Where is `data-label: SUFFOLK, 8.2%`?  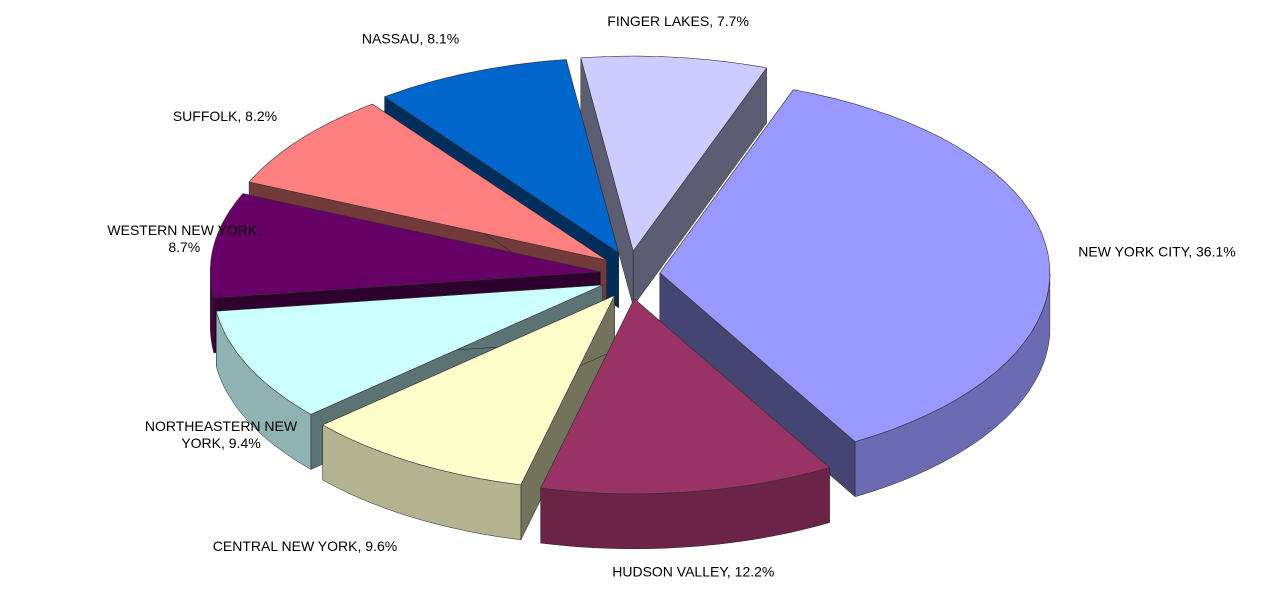
data-label: SUFFOLK, 8.2% is located at coordinates (225, 116).